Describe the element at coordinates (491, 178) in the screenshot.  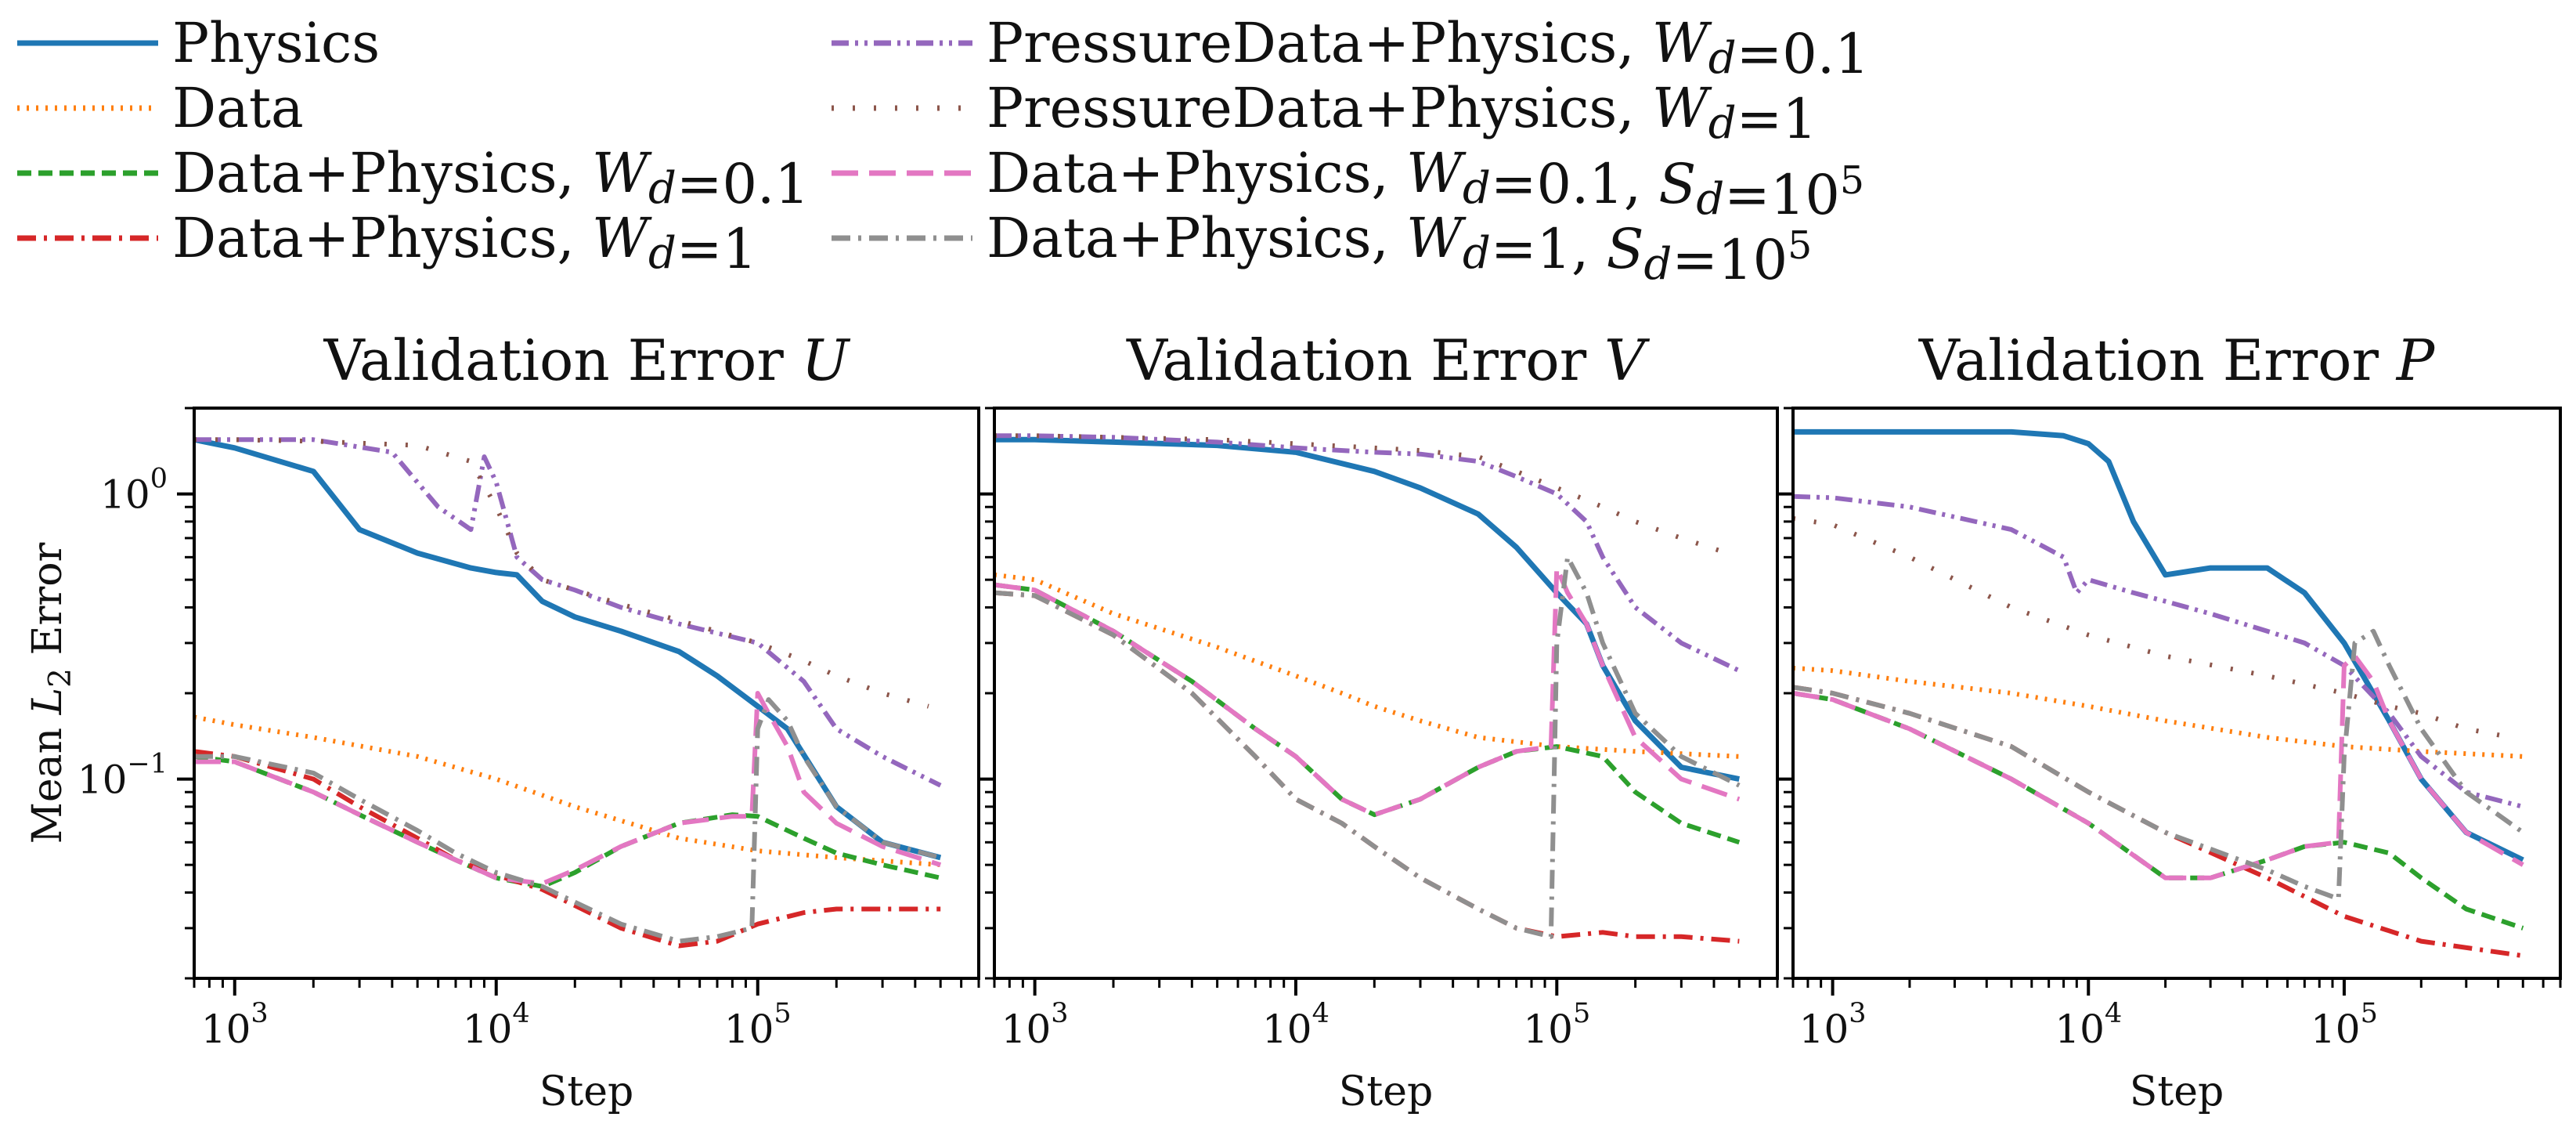
I see `legend-label-dp01: Data+Physics, Wd=0.1` at that location.